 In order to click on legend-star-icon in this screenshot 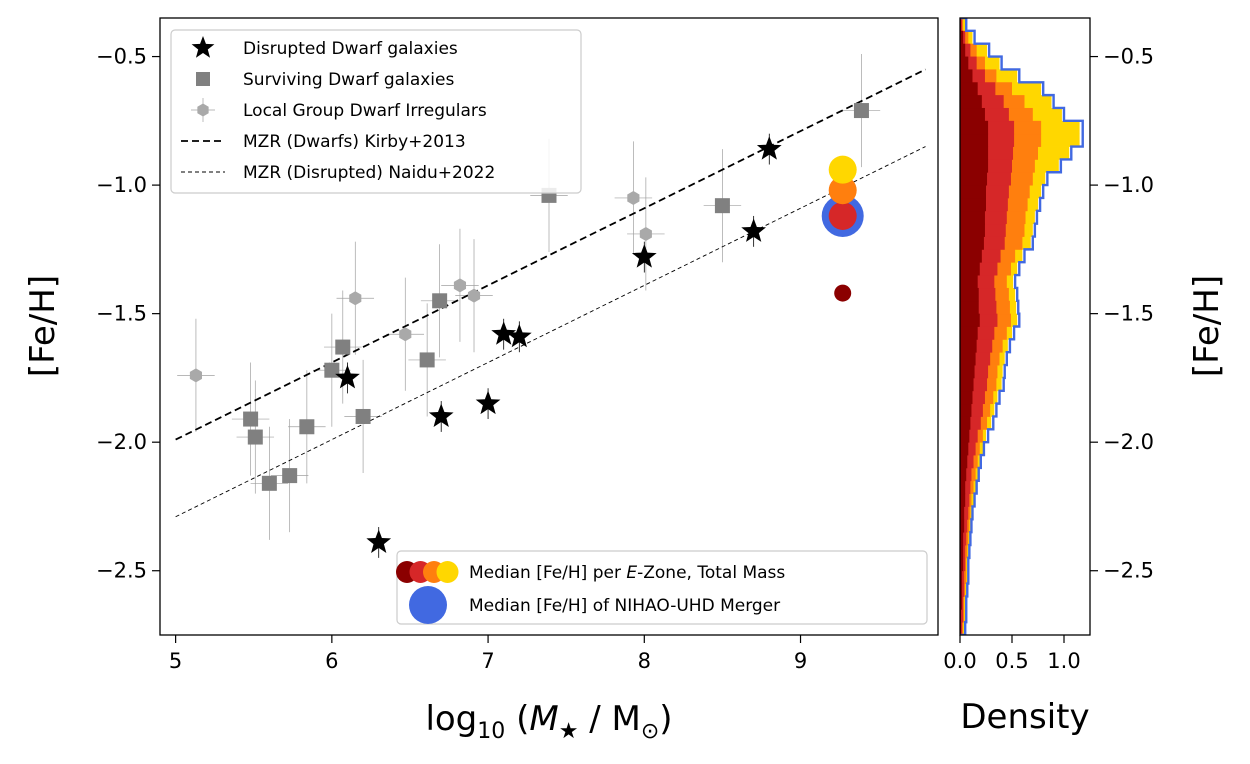, I will do `click(203, 47)`.